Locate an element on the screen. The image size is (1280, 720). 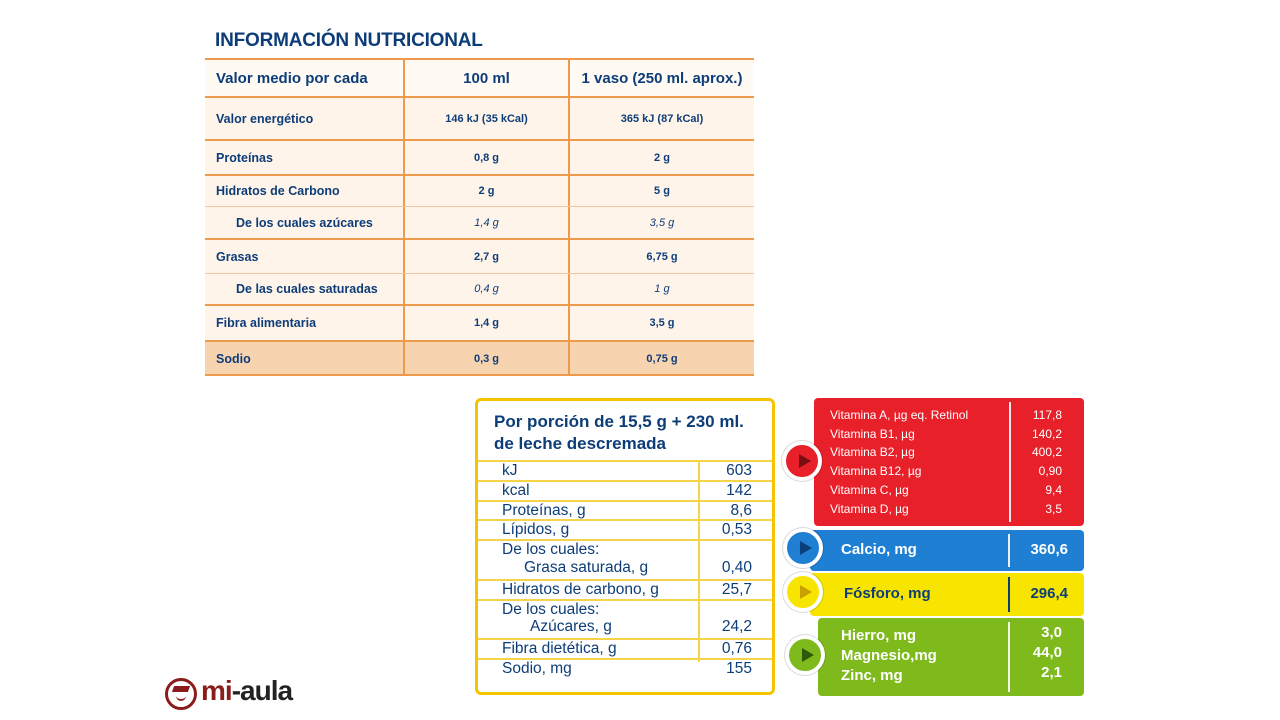
portion-label: Lípidos, g is located at coordinates (536, 530).